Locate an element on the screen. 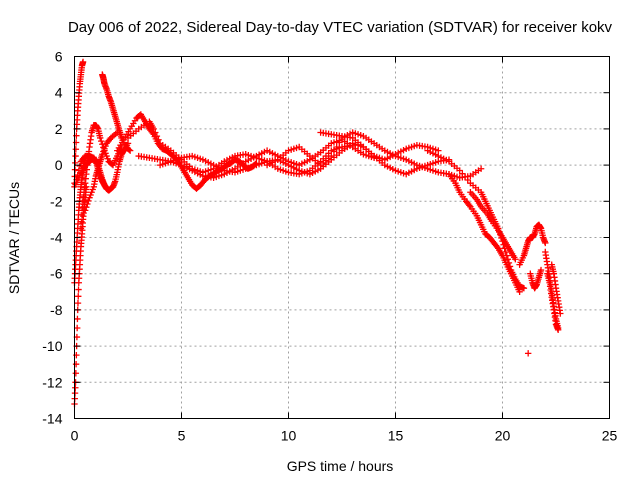 The width and height of the screenshot is (640, 480). y-tick-label: -2 is located at coordinates (56, 201).